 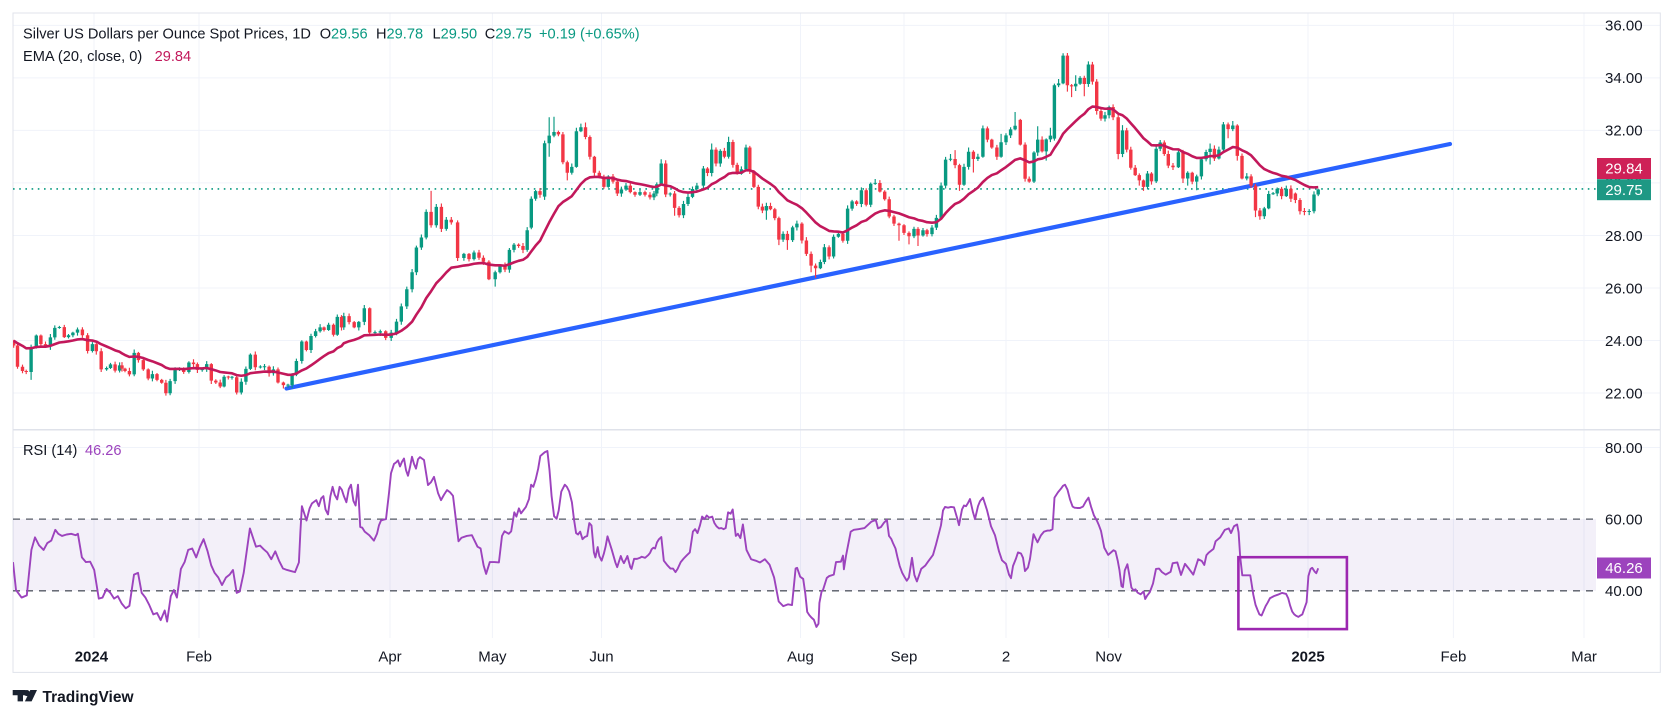 What do you see at coordinates (399, 35) in the screenshot?
I see `svg-text: H29.78` at bounding box center [399, 35].